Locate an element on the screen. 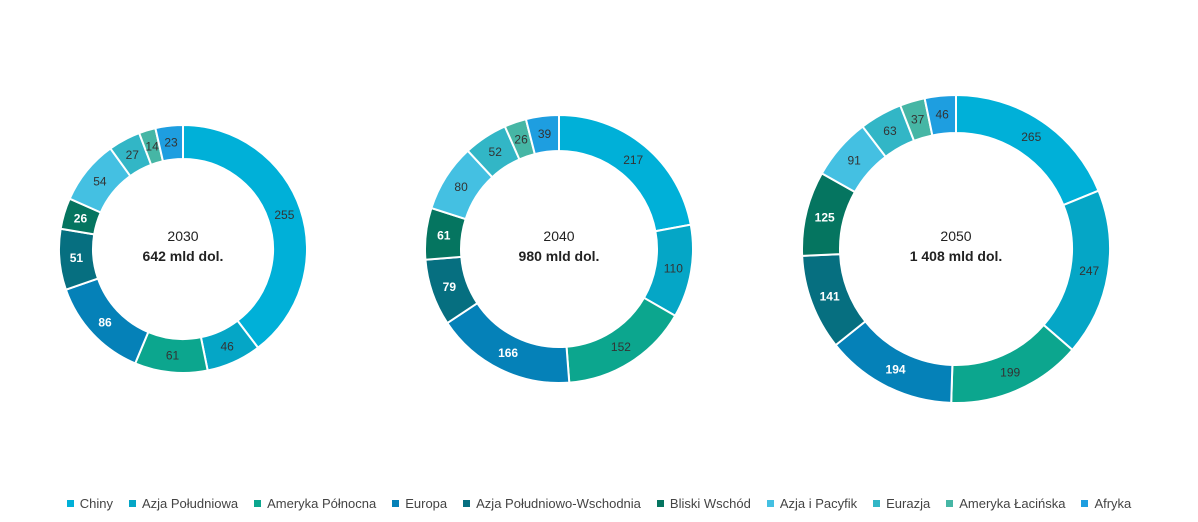 This screenshot has width=1198, height=522. segment-value-label: 39 is located at coordinates (545, 134).